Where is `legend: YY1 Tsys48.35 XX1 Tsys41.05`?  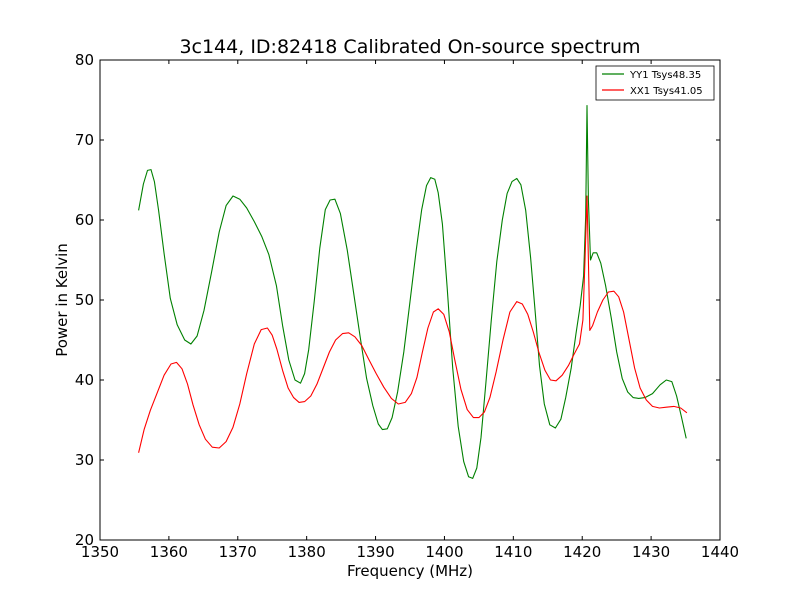
legend: YY1 Tsys48.35 XX1 Tsys41.05 is located at coordinates (655, 83).